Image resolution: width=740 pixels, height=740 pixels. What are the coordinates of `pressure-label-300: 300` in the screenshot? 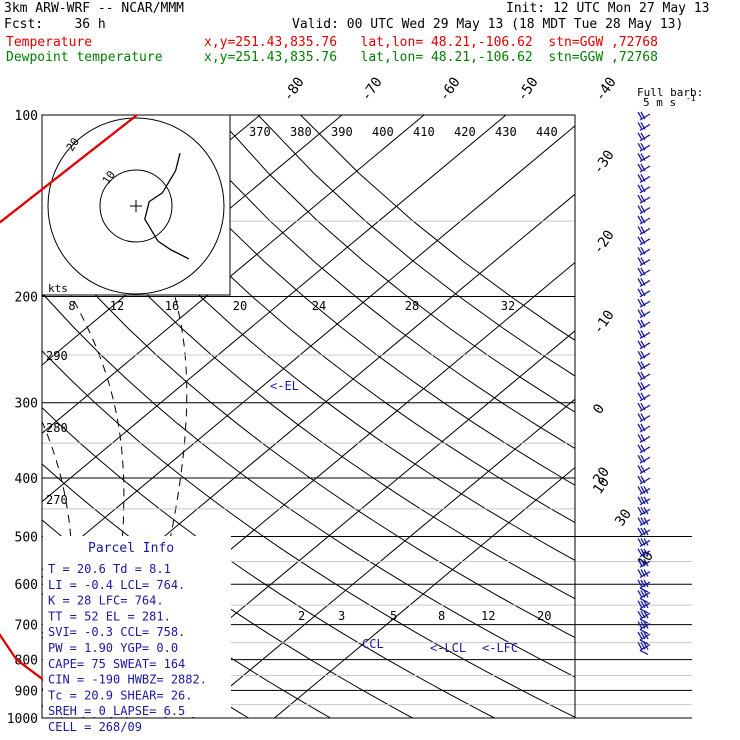 It's located at (26, 404).